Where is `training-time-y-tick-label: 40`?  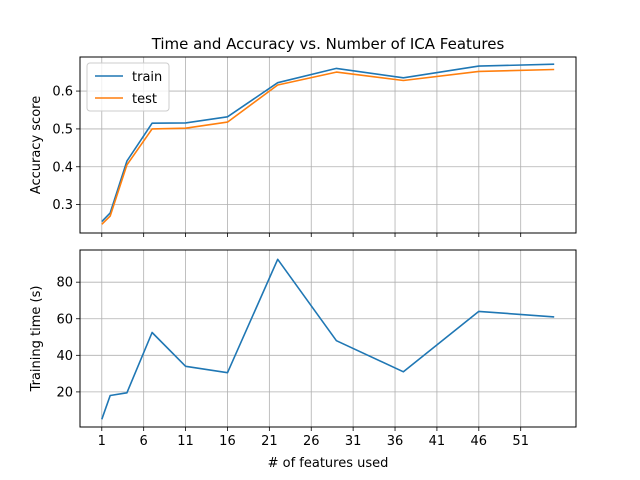
training-time-y-tick-label: 40 is located at coordinates (64, 356).